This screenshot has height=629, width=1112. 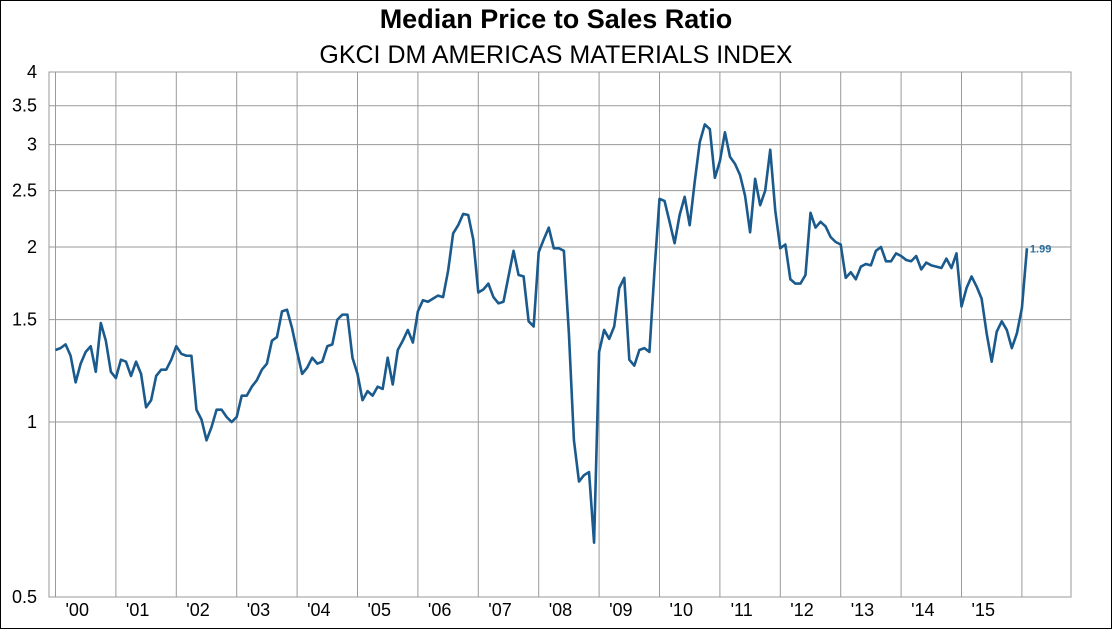 I want to click on x-tick-label: '00, so click(x=77, y=610).